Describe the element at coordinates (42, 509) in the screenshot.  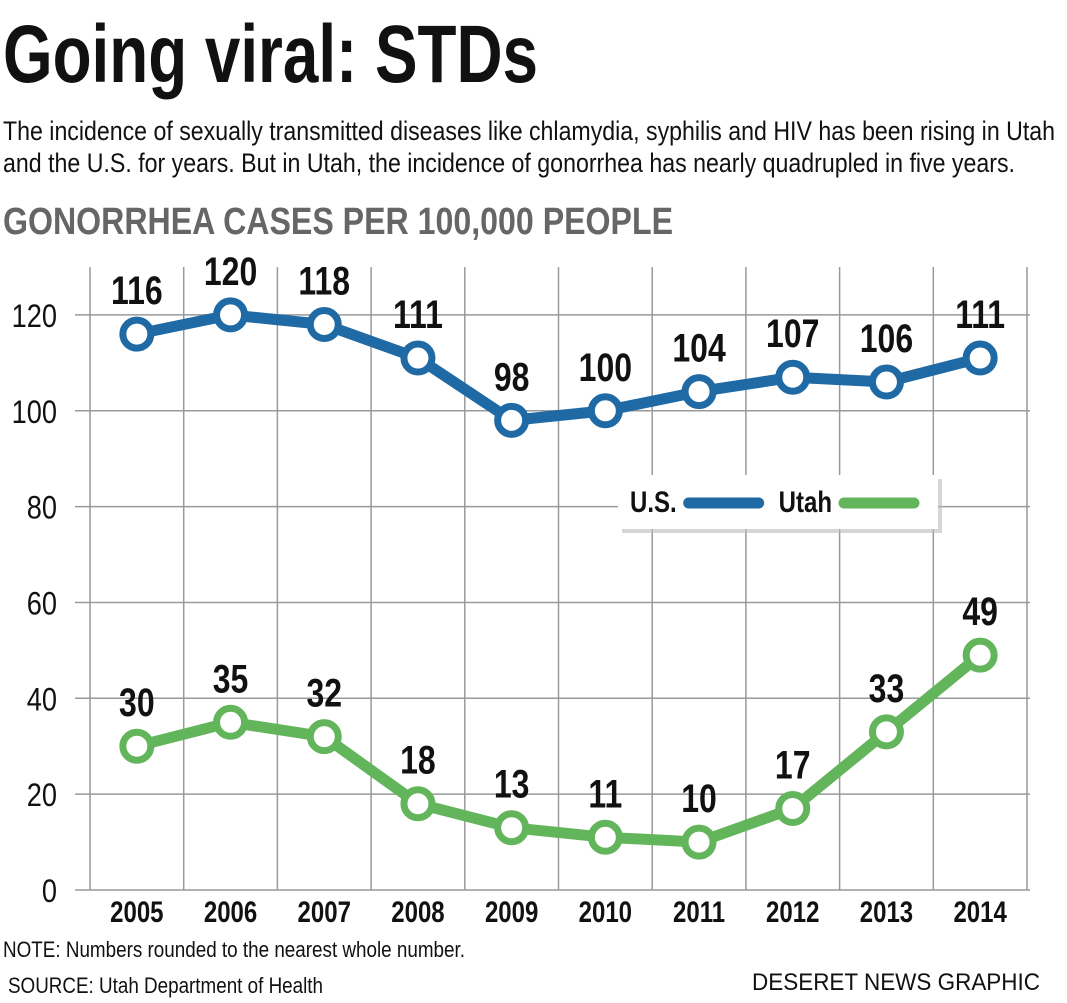
I see `y-tick-label: 80` at that location.